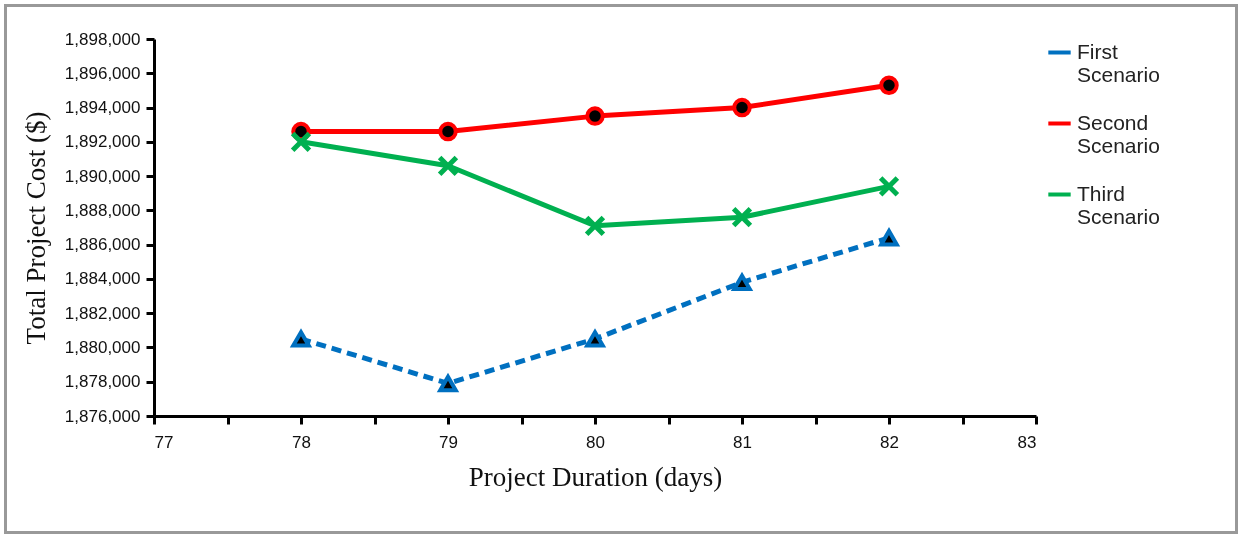  What do you see at coordinates (102, 108) in the screenshot?
I see `y-tick-label: 1,894,000` at bounding box center [102, 108].